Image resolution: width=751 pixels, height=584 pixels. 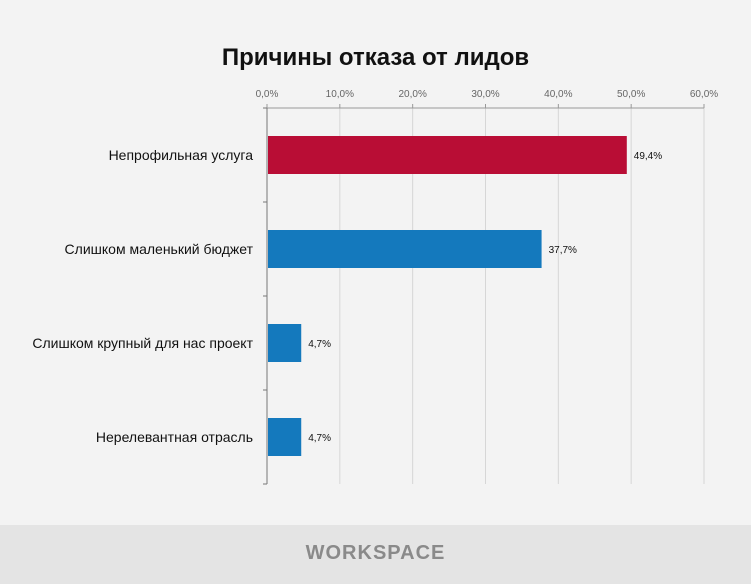 I want to click on category-label: Слишком маленький бюджет, so click(x=159, y=249).